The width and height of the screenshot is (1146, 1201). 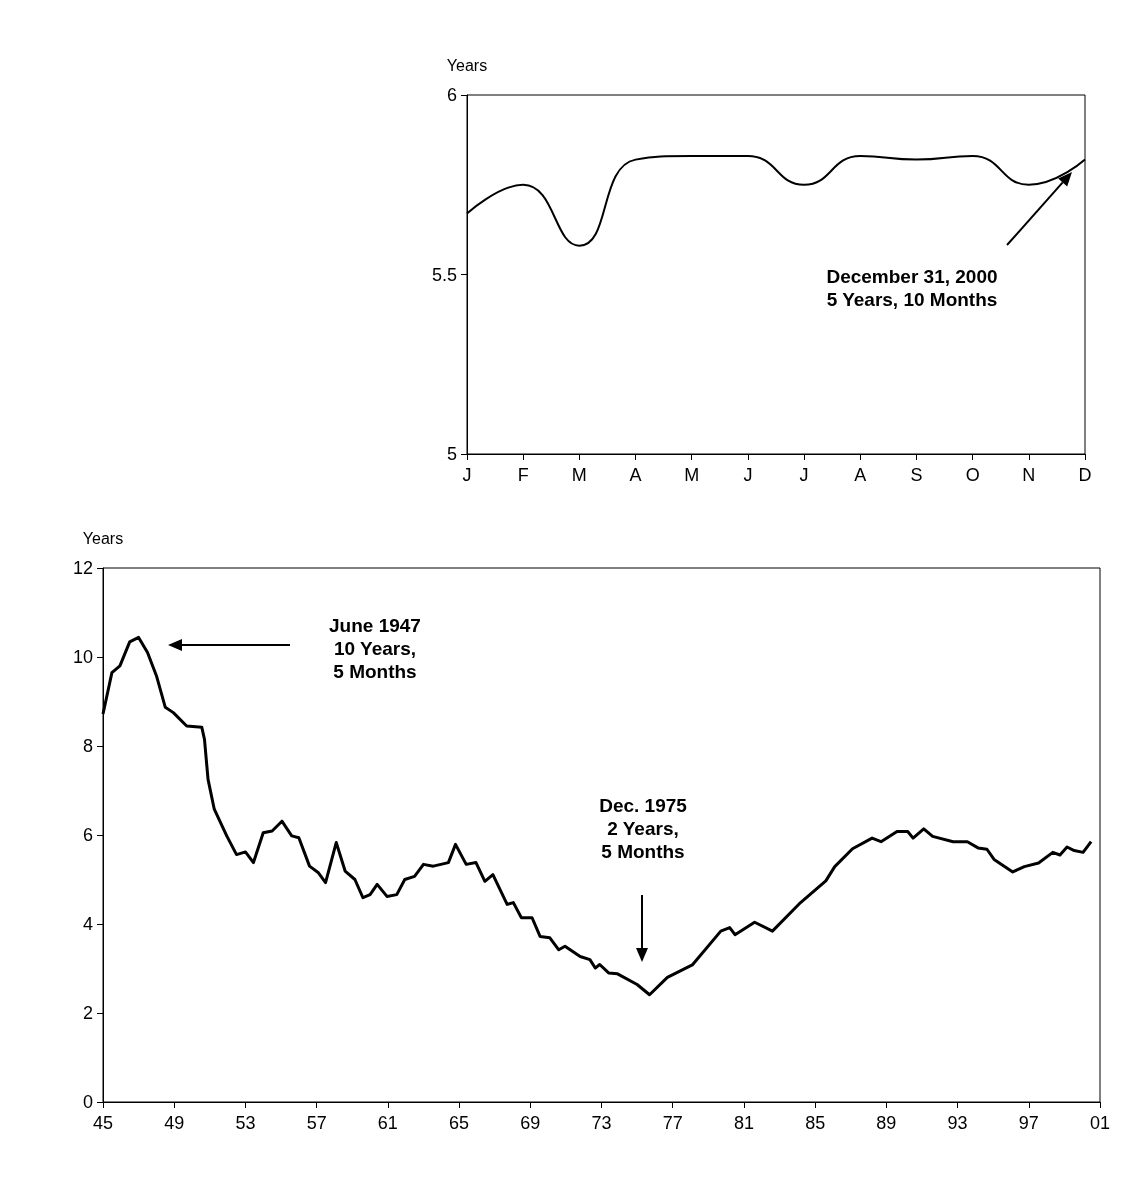 What do you see at coordinates (957, 1123) in the screenshot?
I see `x-tick-label: 93` at bounding box center [957, 1123].